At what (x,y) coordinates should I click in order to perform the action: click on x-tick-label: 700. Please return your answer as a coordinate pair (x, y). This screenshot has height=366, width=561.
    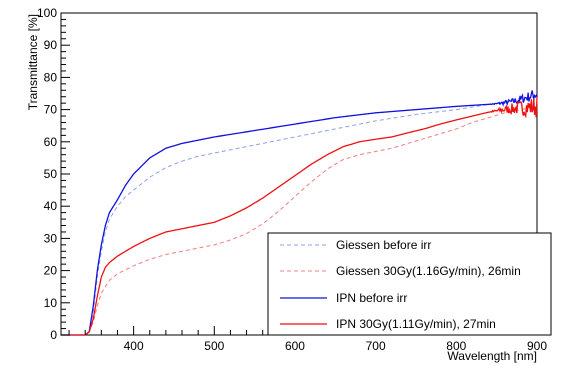
    Looking at the image, I should click on (376, 346).